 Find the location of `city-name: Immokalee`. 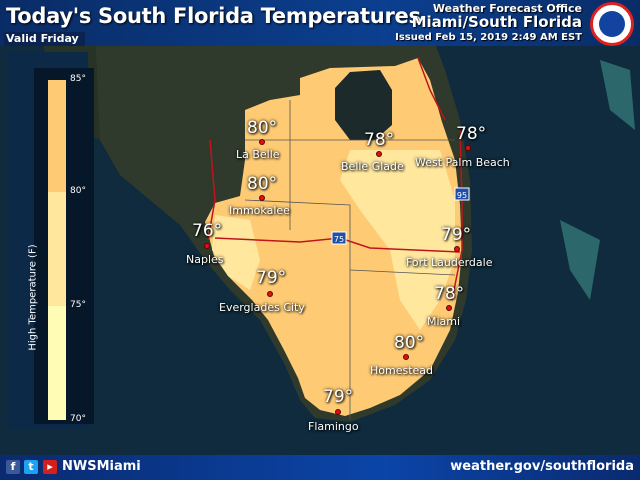

city-name: Immokalee is located at coordinates (259, 210).